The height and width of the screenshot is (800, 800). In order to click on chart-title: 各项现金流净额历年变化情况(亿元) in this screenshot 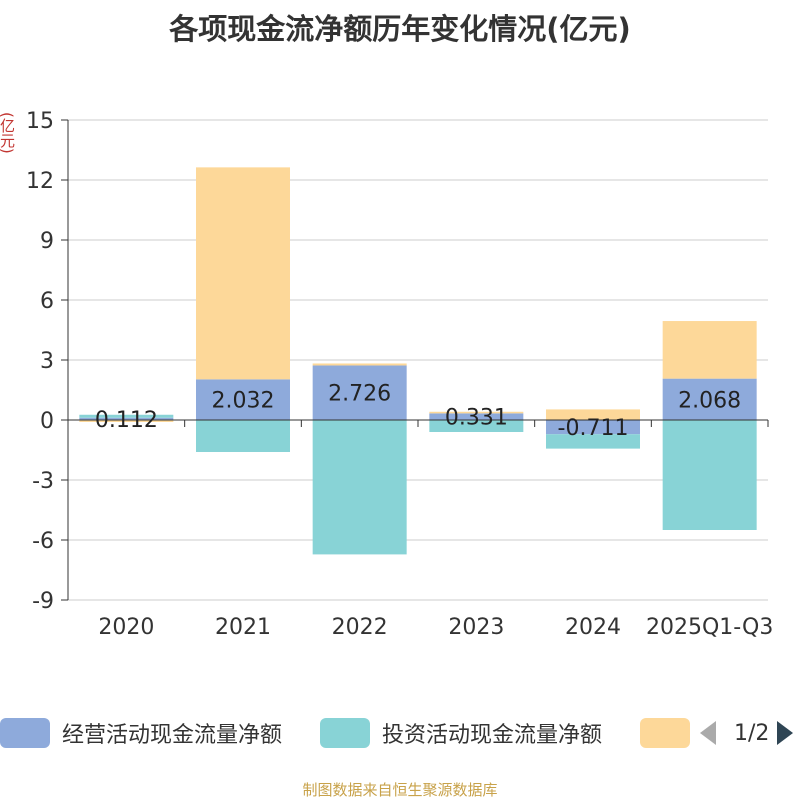, I will do `click(400, 29)`.